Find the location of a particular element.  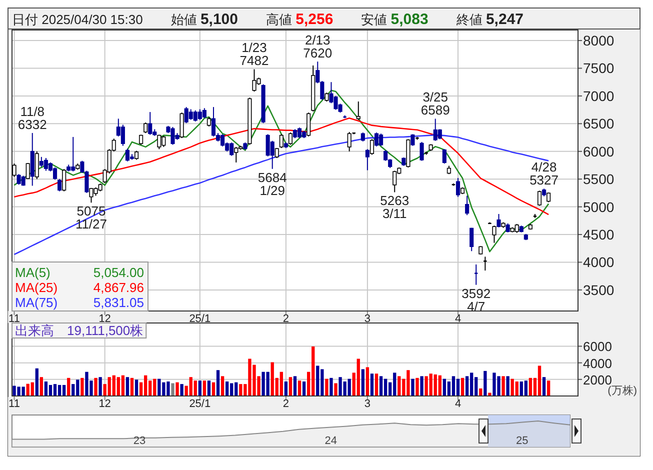

legend: MA(5) 5,054.00 MA(25) 4,867.96 MA(75) 5,831.05 is located at coordinates (80, 287).